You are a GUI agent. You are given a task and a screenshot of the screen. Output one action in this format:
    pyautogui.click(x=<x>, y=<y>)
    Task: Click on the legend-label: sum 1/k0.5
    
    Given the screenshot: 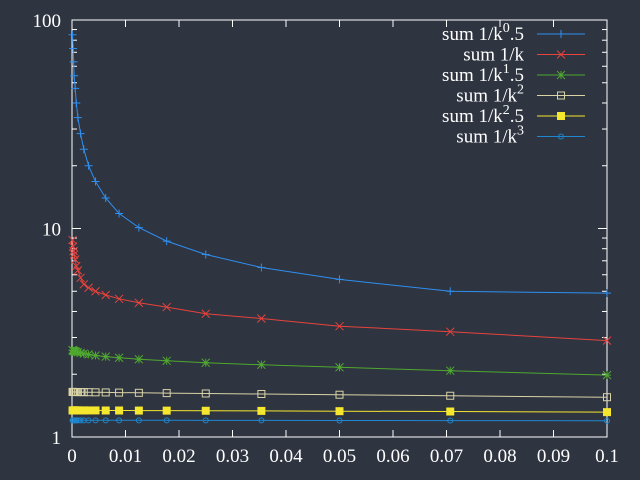 What is the action you would take?
    pyautogui.click(x=483, y=33)
    